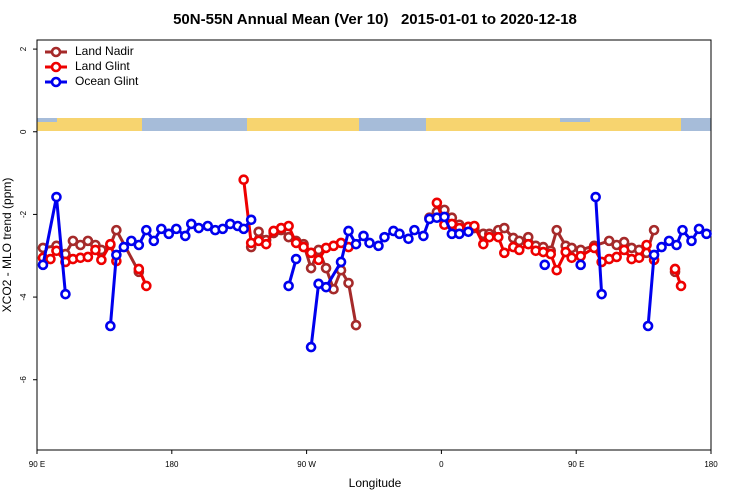  I want to click on map-strip, so click(374, 124).